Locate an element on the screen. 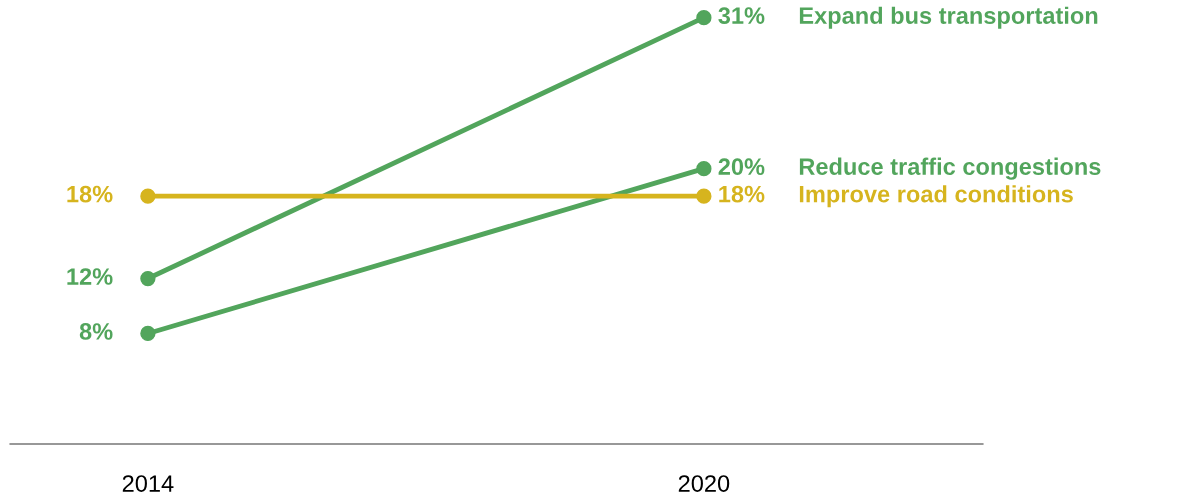  text: Expand bus transportation is located at coordinates (948, 17).